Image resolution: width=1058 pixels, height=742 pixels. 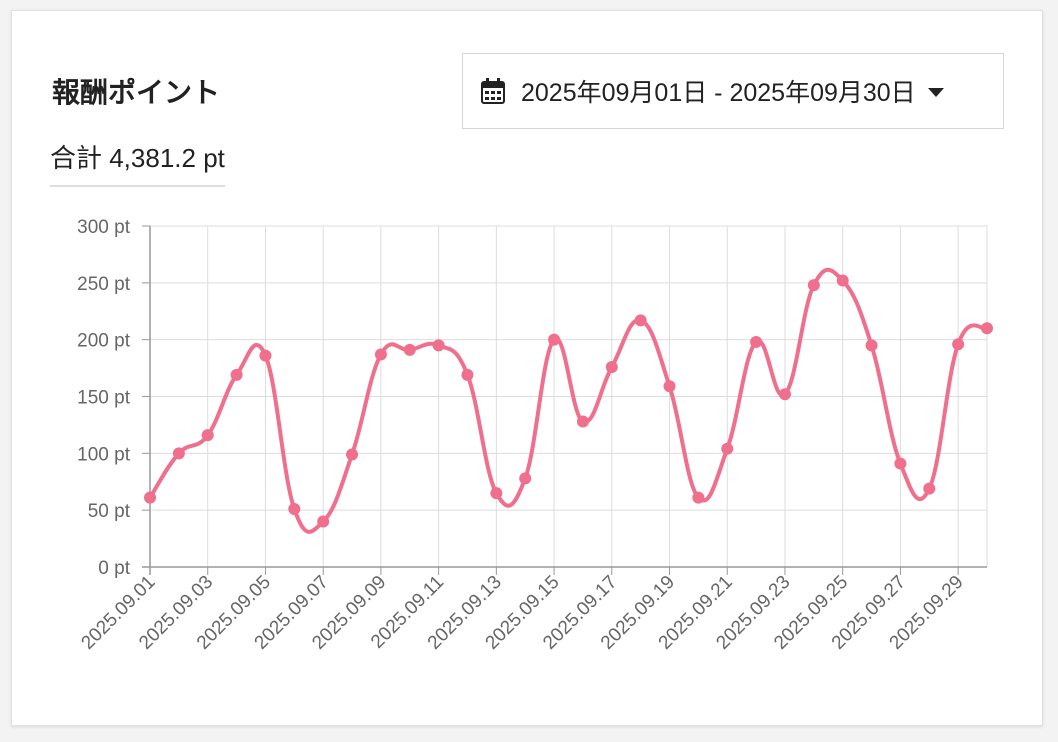 What do you see at coordinates (104, 398) in the screenshot?
I see `y-tick-label: 150 pt` at bounding box center [104, 398].